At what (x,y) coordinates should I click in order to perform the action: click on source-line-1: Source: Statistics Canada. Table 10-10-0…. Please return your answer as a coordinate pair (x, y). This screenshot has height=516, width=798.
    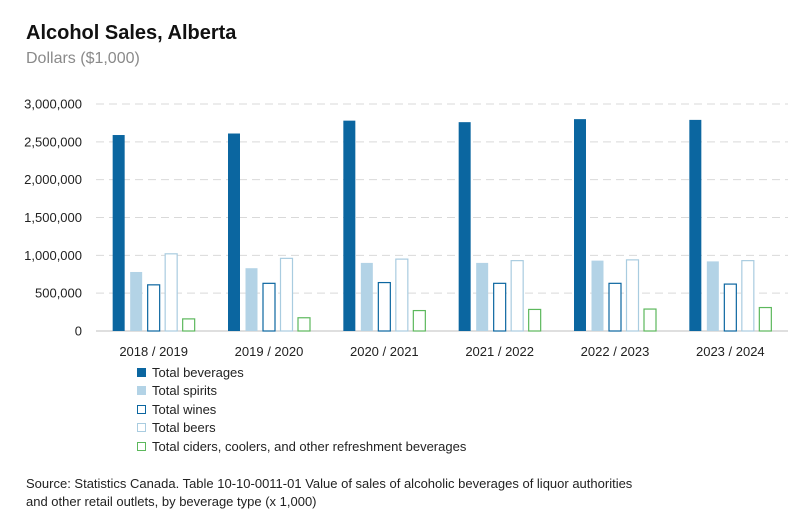
    Looking at the image, I should click on (329, 483).